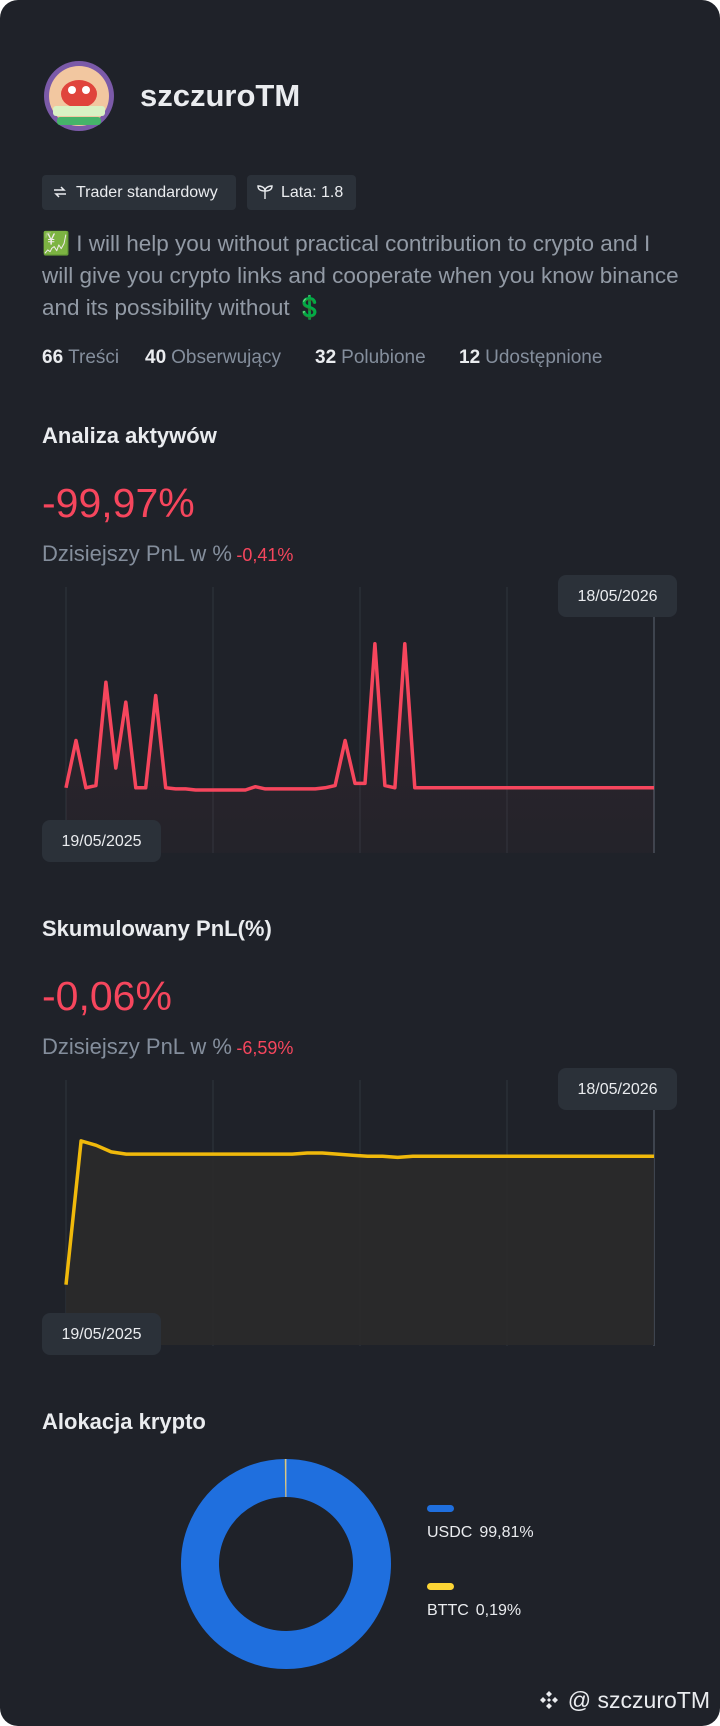 The image size is (720, 1726). I want to click on stat-label: Udostępnione, so click(544, 357).